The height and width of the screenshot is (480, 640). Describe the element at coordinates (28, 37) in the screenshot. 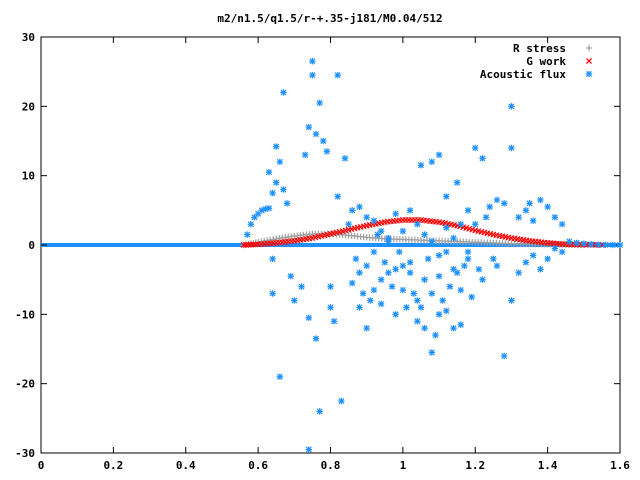

I see `y-tick-label: 30` at that location.